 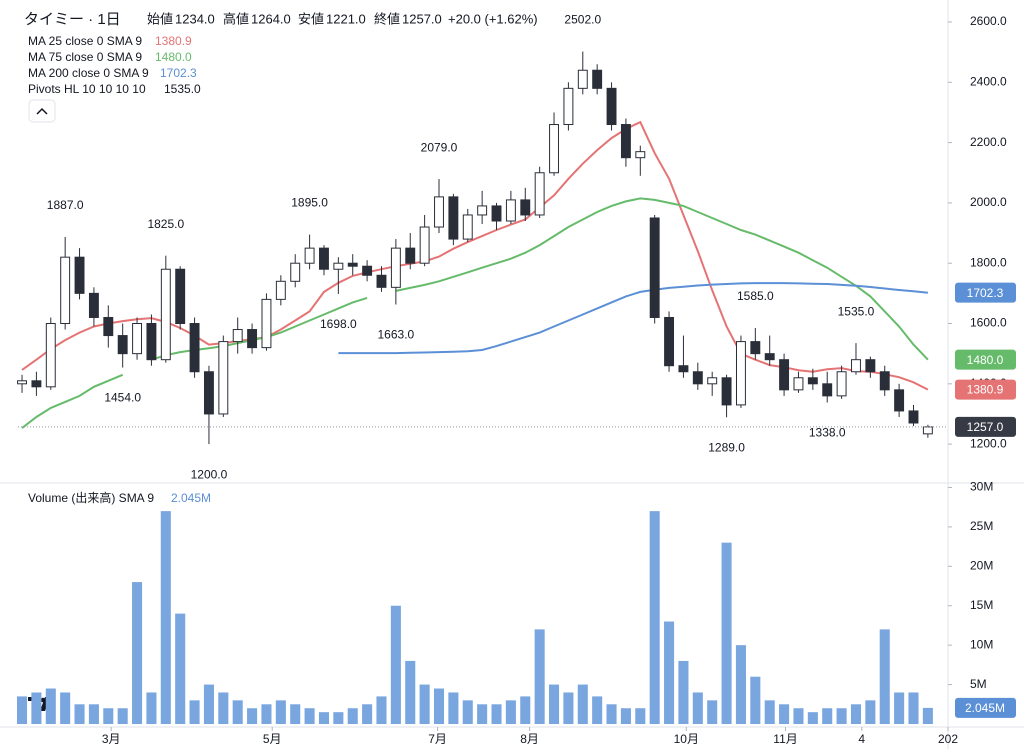 What do you see at coordinates (582, 20) in the screenshot?
I see `pivot-label: 2502.0` at bounding box center [582, 20].